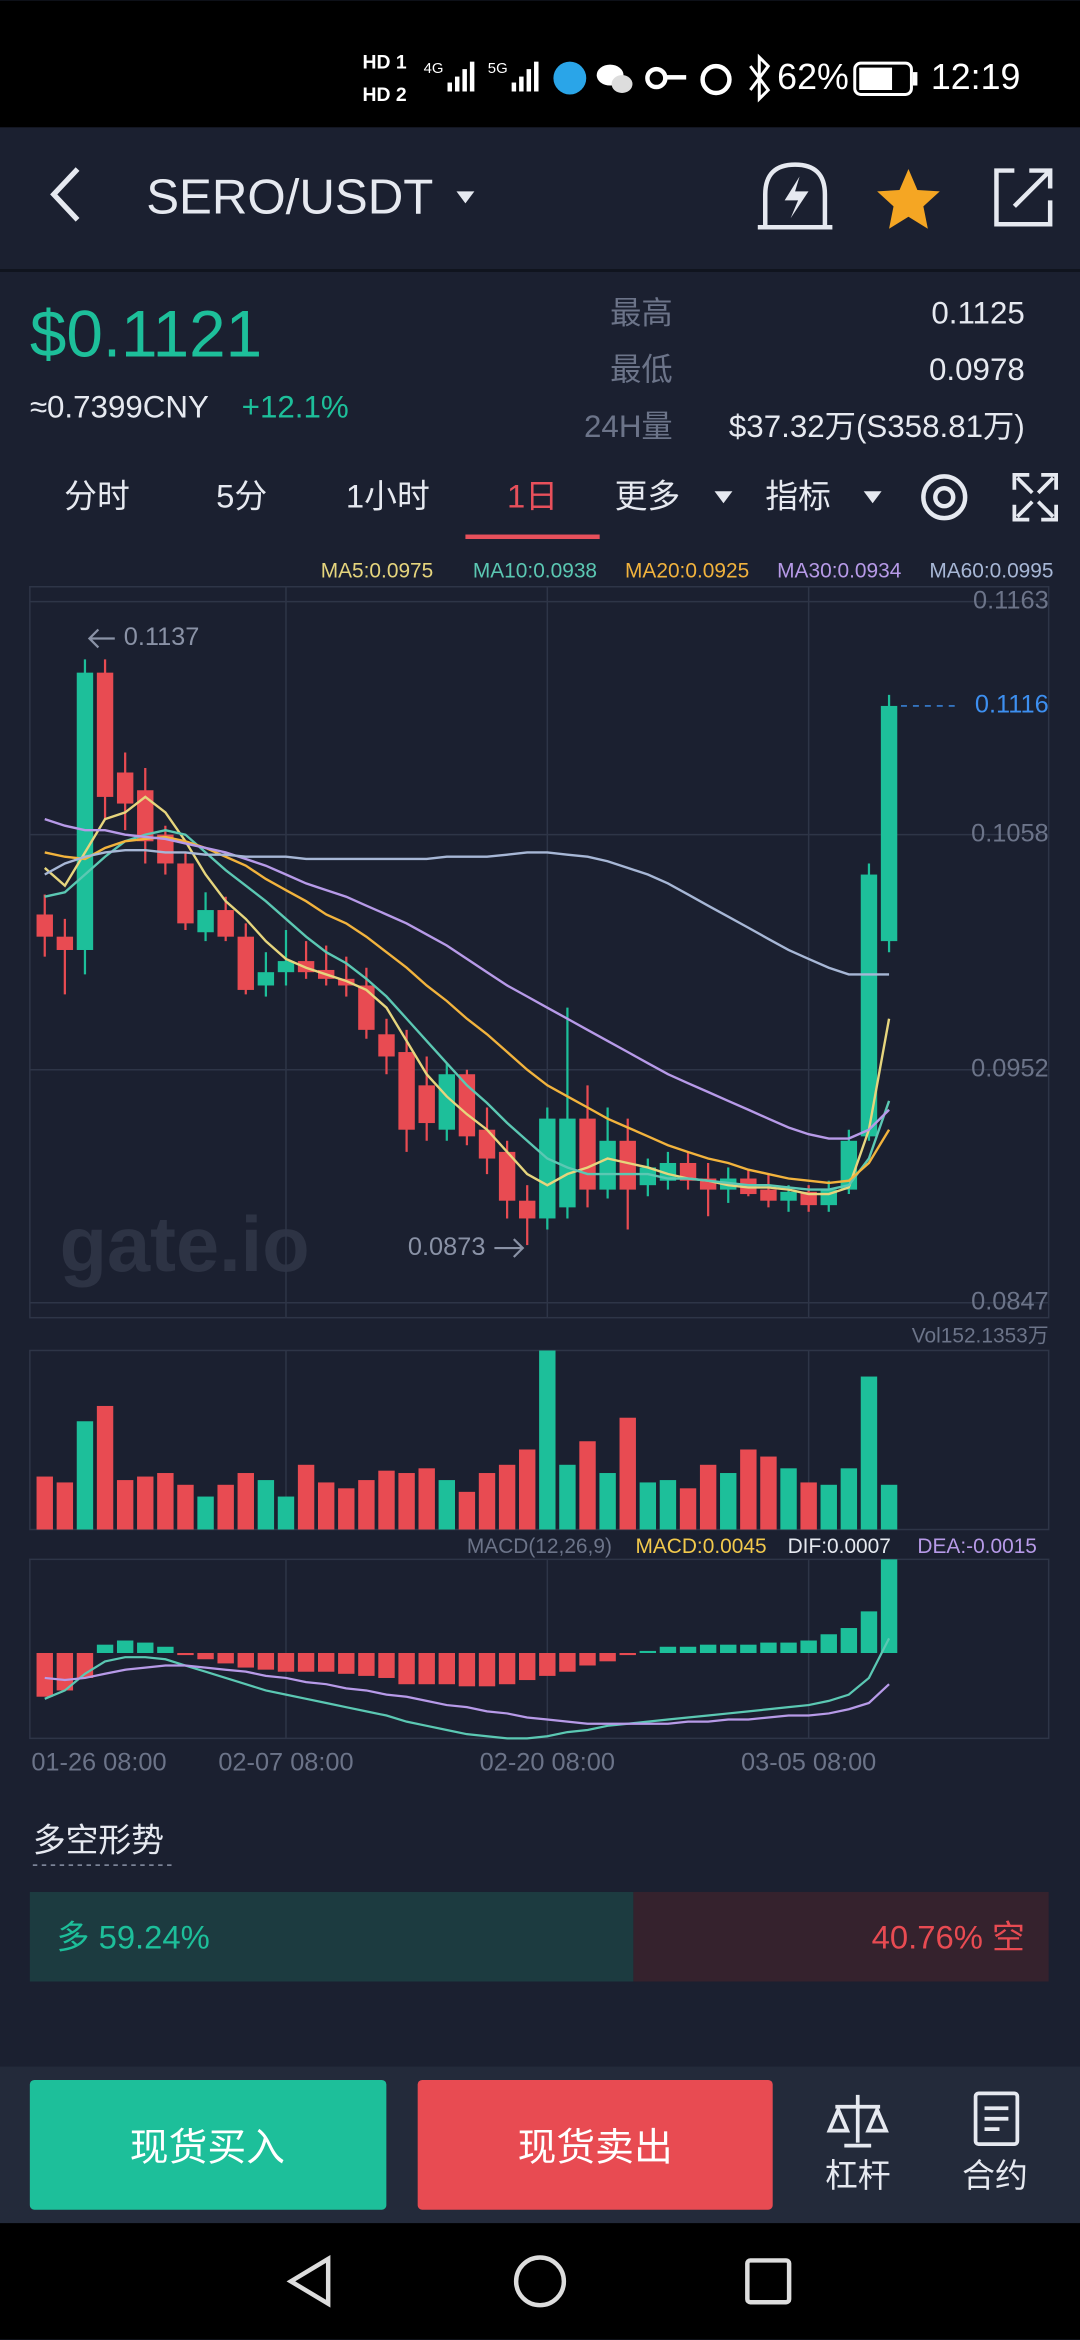  Describe the element at coordinates (768, 2281) in the screenshot. I see `nav-recents` at that location.